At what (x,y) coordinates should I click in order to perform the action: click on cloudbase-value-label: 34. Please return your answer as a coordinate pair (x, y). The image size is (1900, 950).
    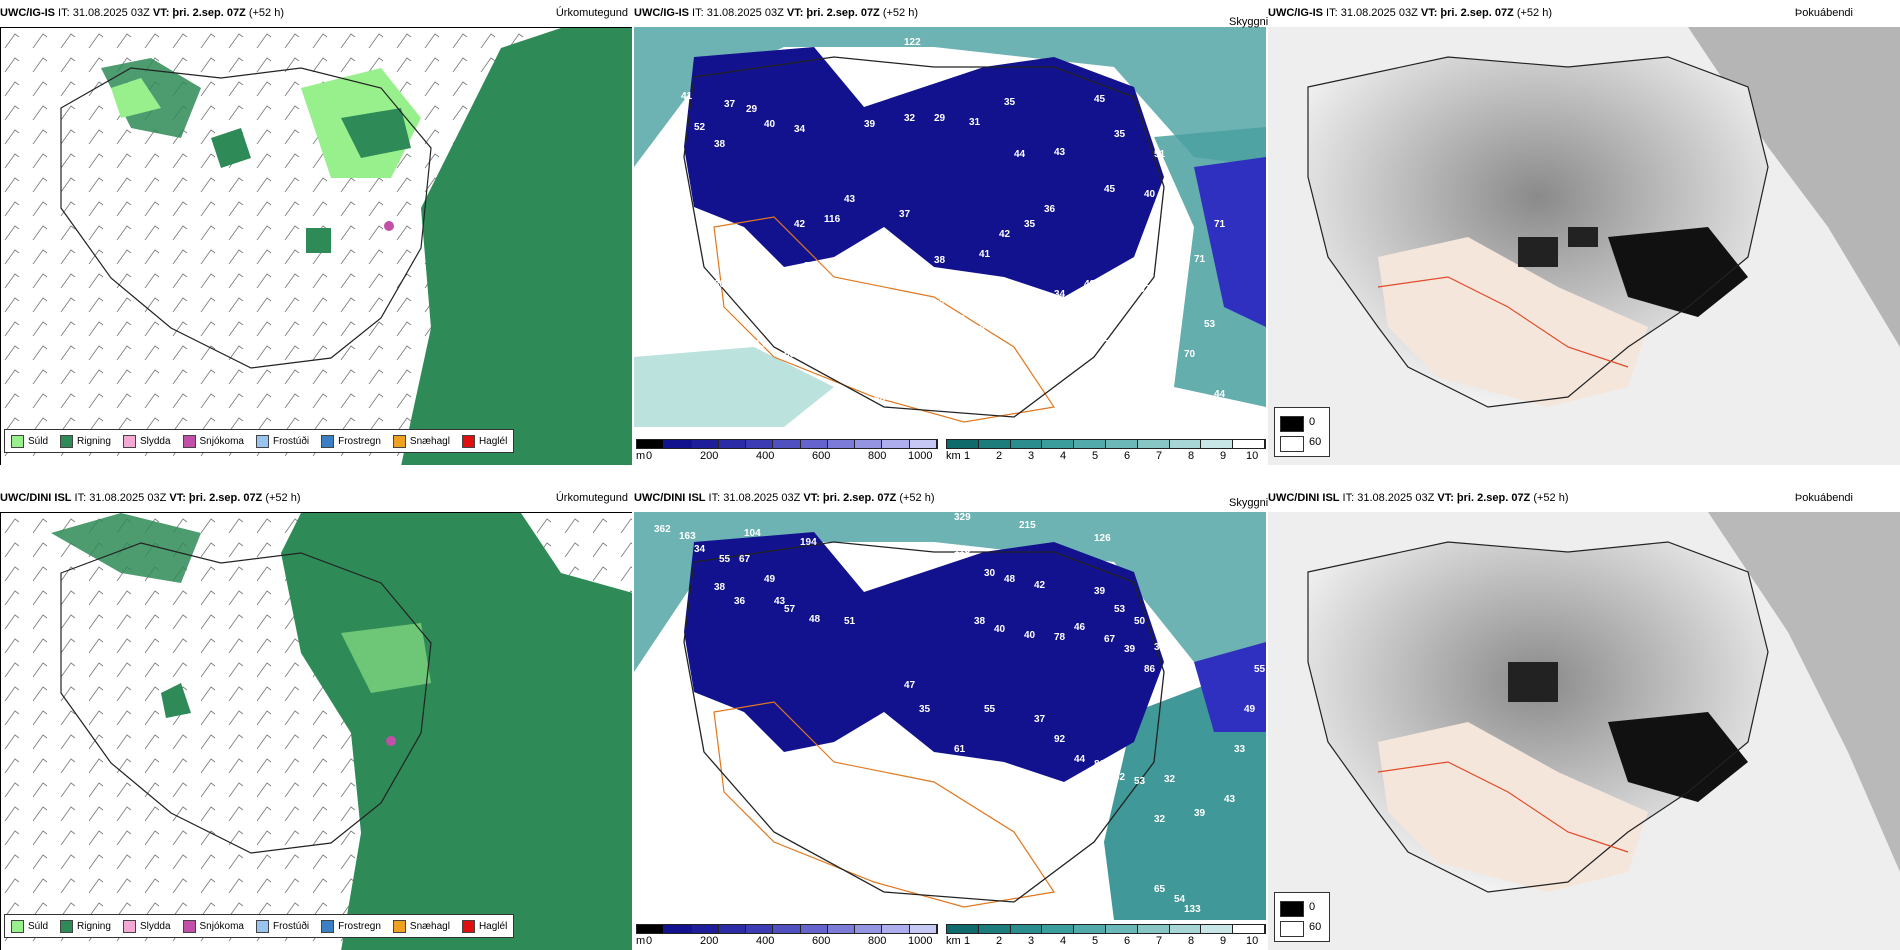
    Looking at the image, I should click on (1060, 294).